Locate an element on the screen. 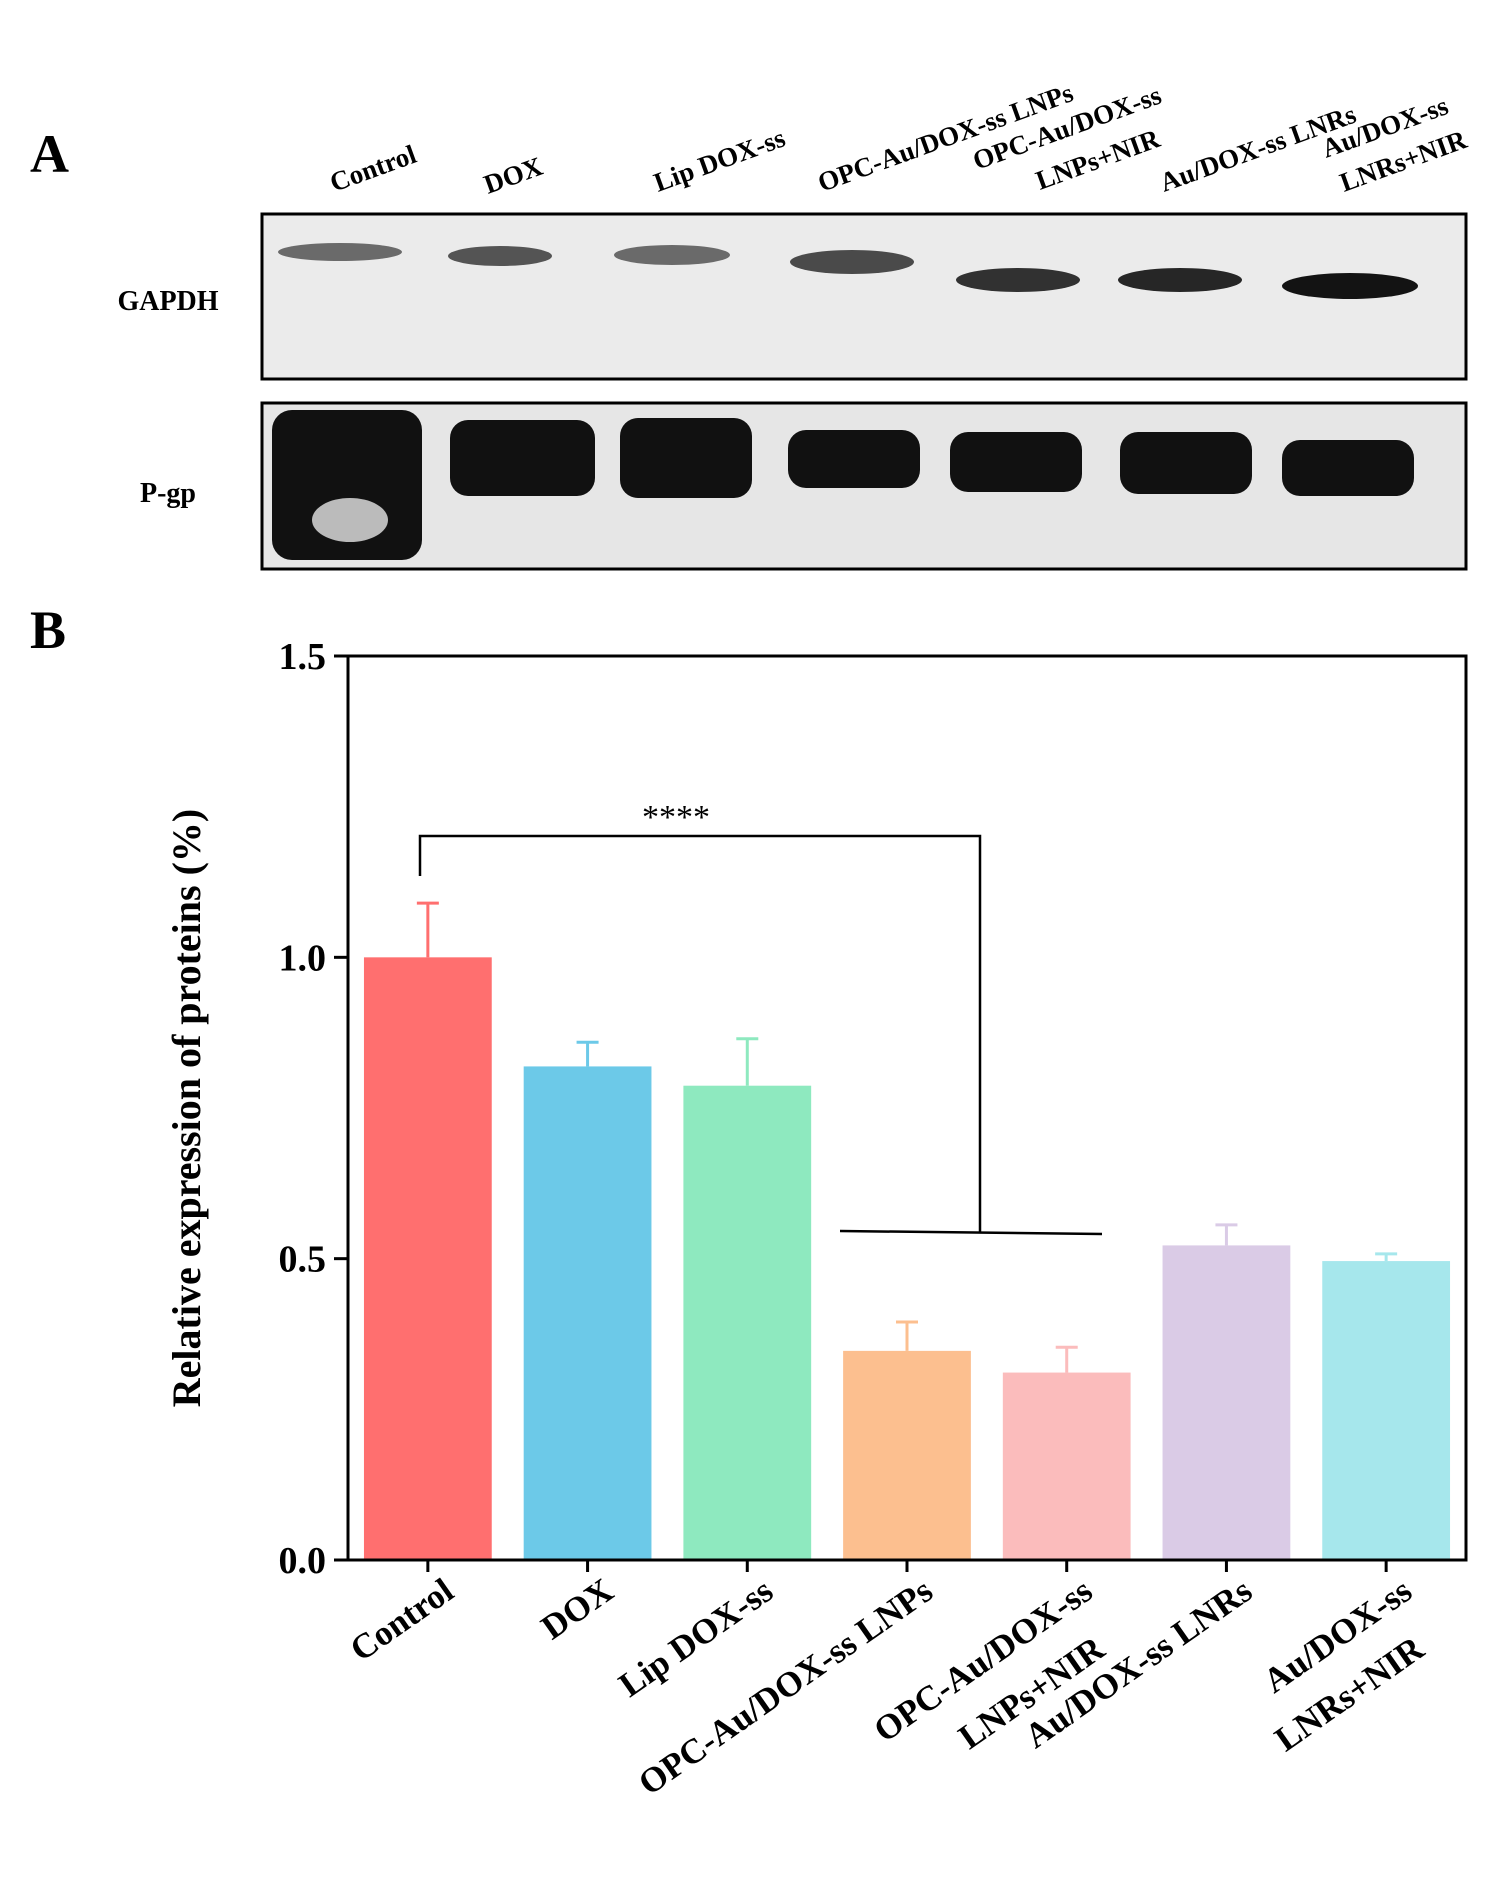  lane-label: Control is located at coordinates (373, 168).